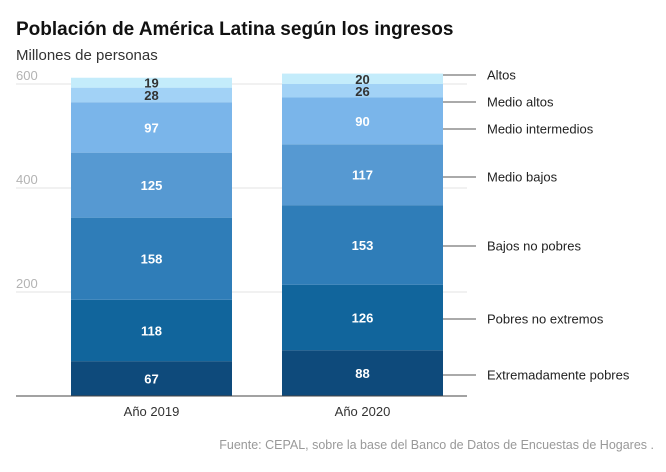 The image size is (666, 472). I want to click on data-label: 153, so click(363, 245).